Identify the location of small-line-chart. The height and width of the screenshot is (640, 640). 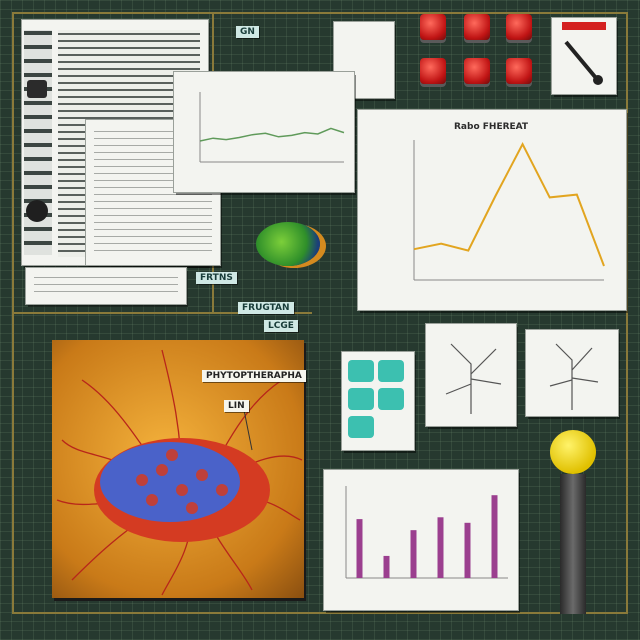
(272, 127).